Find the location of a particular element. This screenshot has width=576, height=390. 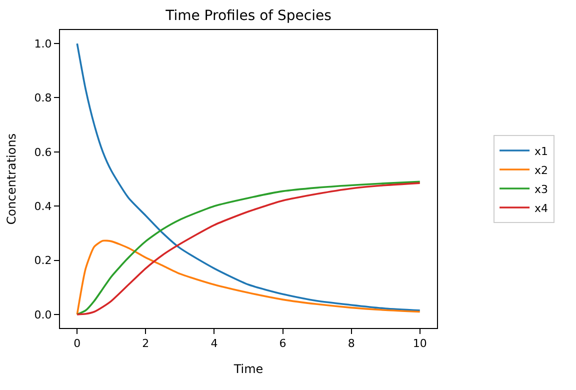

legend-label: x1 is located at coordinates (541, 151).